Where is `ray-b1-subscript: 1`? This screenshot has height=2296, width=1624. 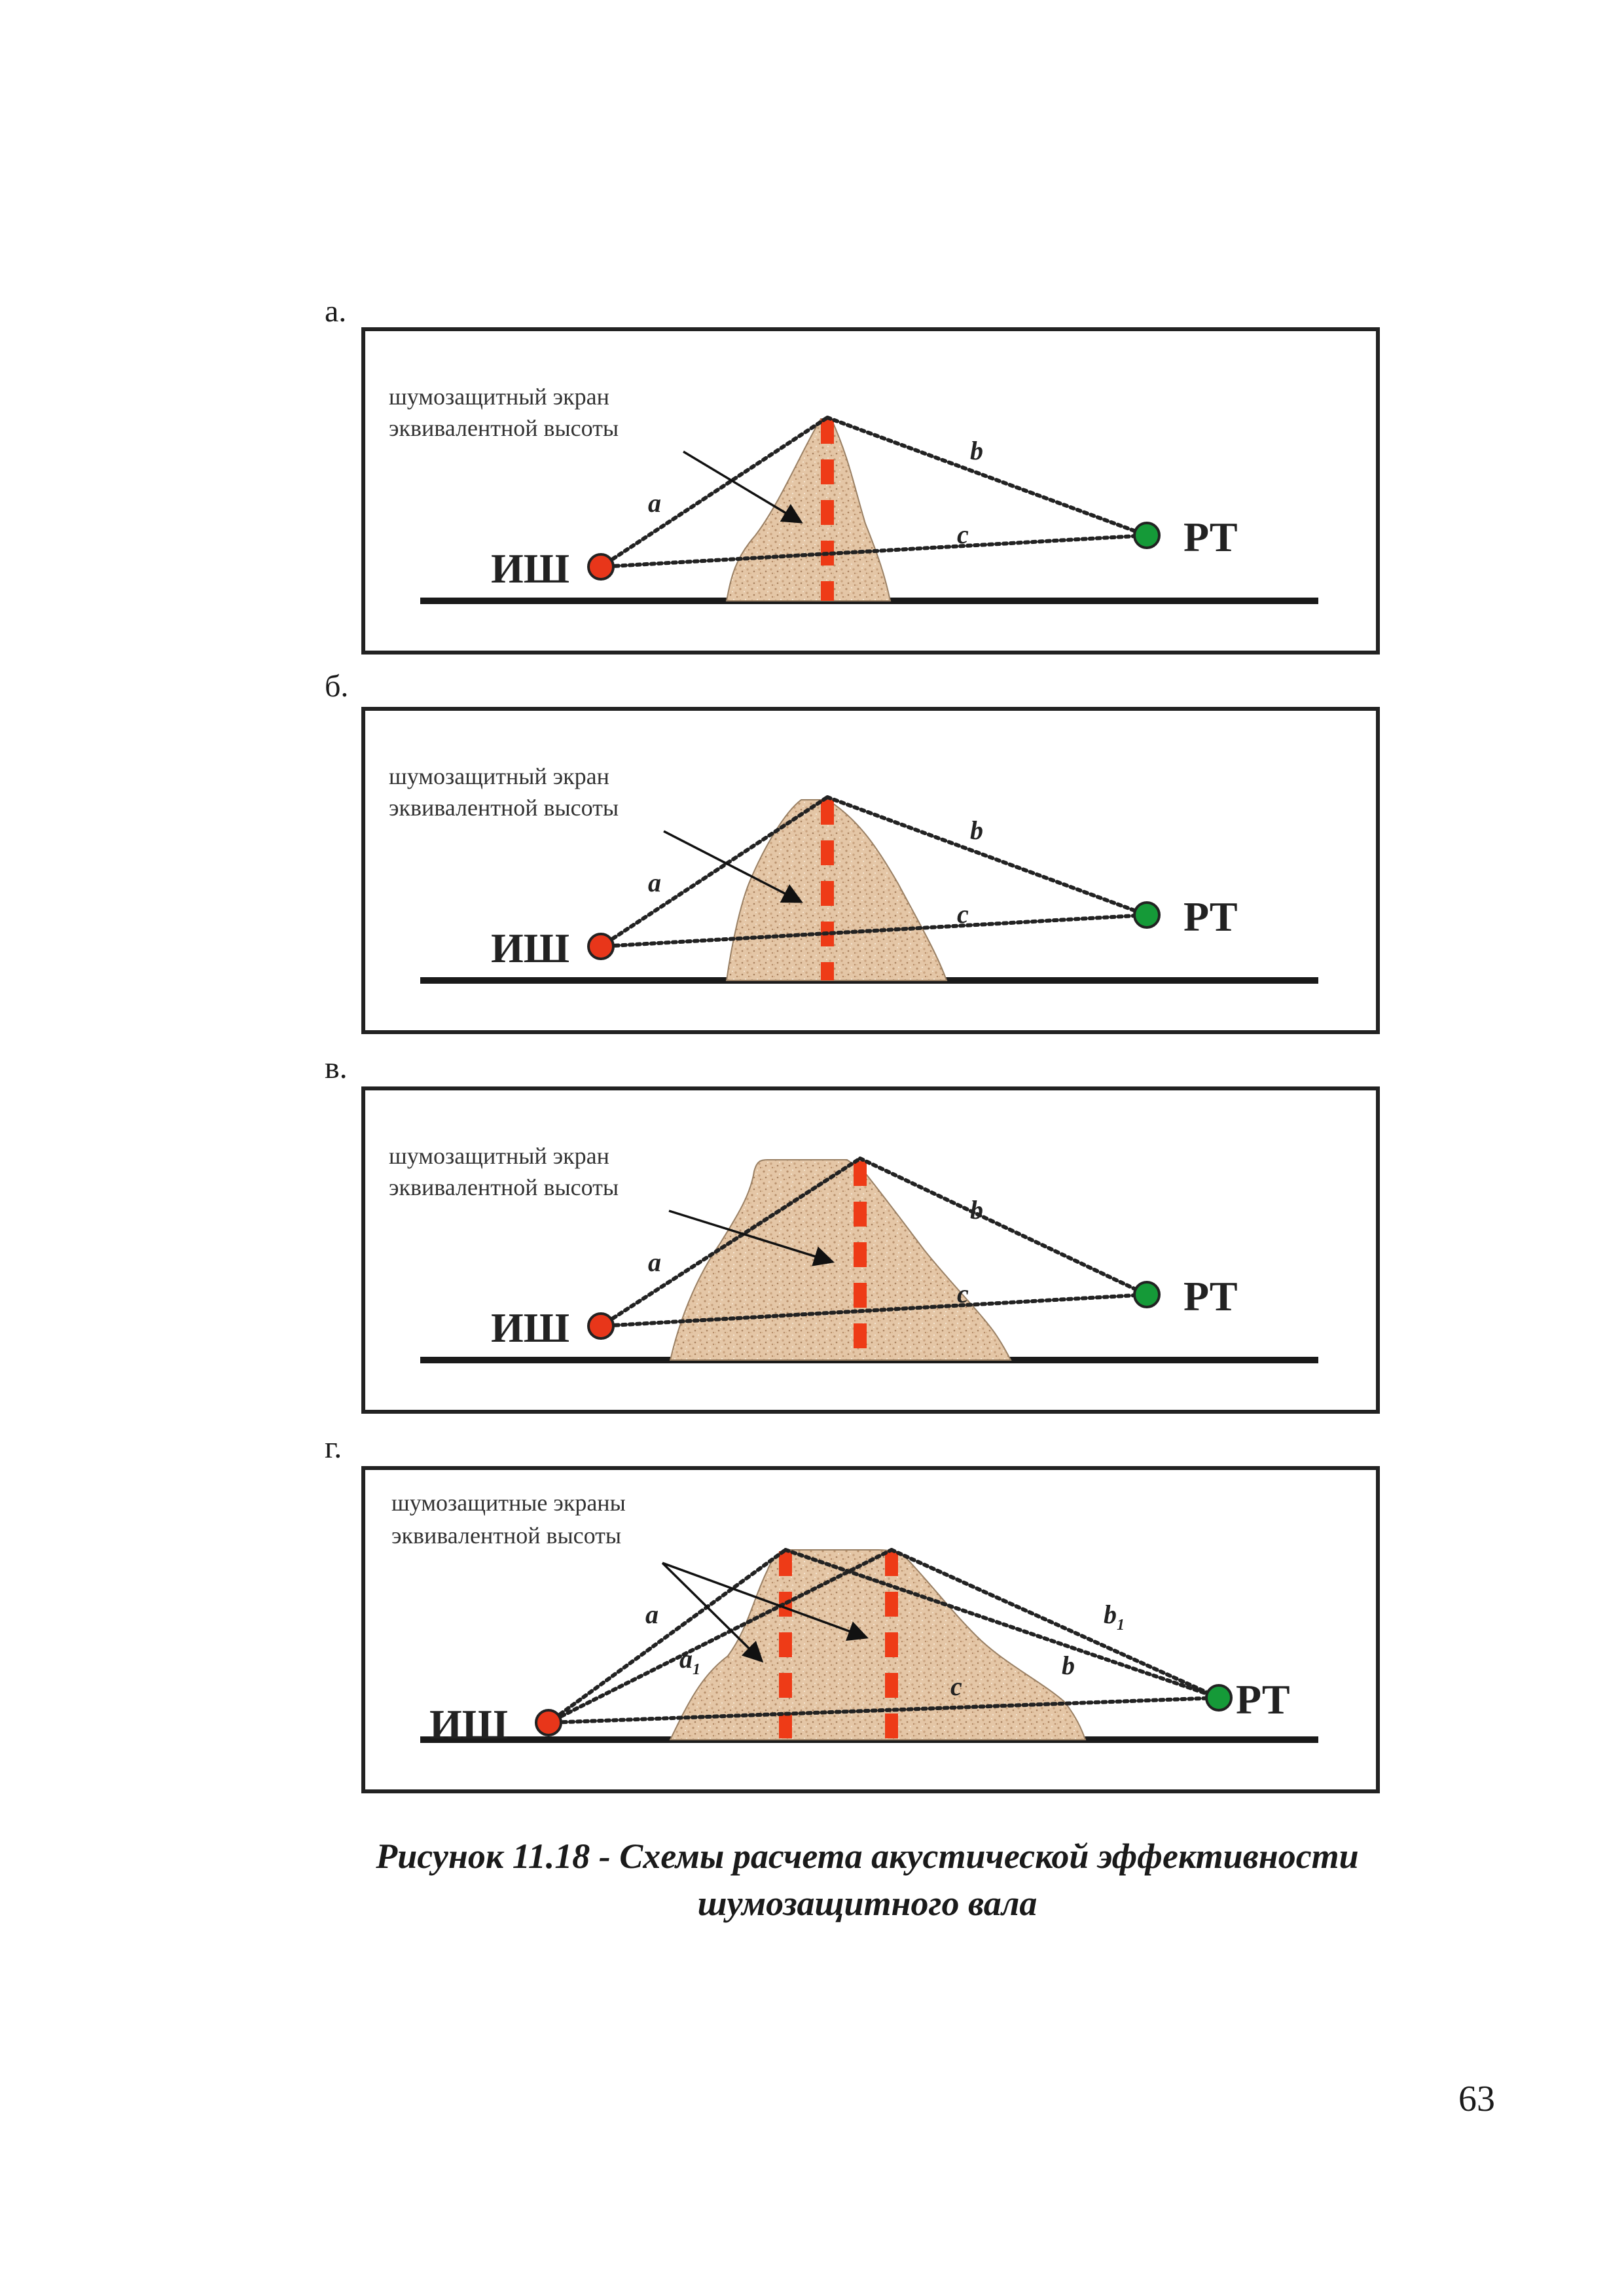
ray-b1-subscript: 1 is located at coordinates (1121, 1625).